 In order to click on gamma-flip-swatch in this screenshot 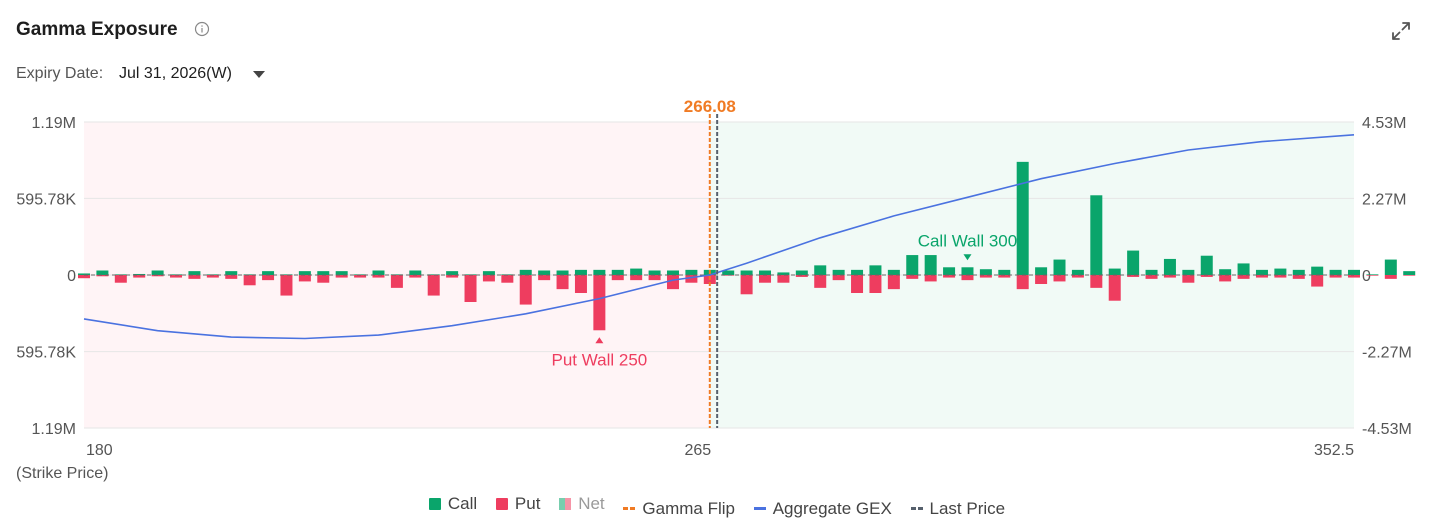, I will do `click(629, 508)`.